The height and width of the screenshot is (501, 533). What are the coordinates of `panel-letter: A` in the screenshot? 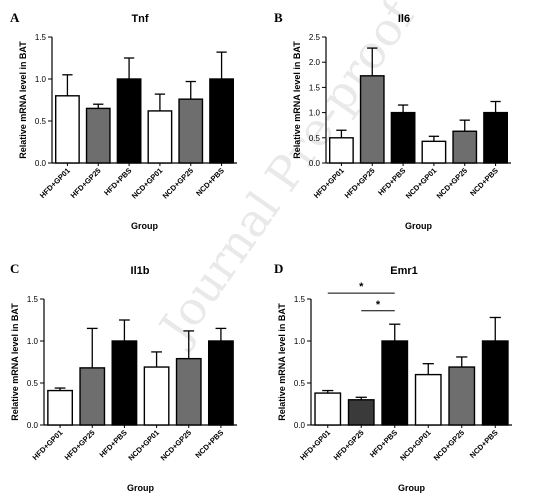 It's located at (15, 17).